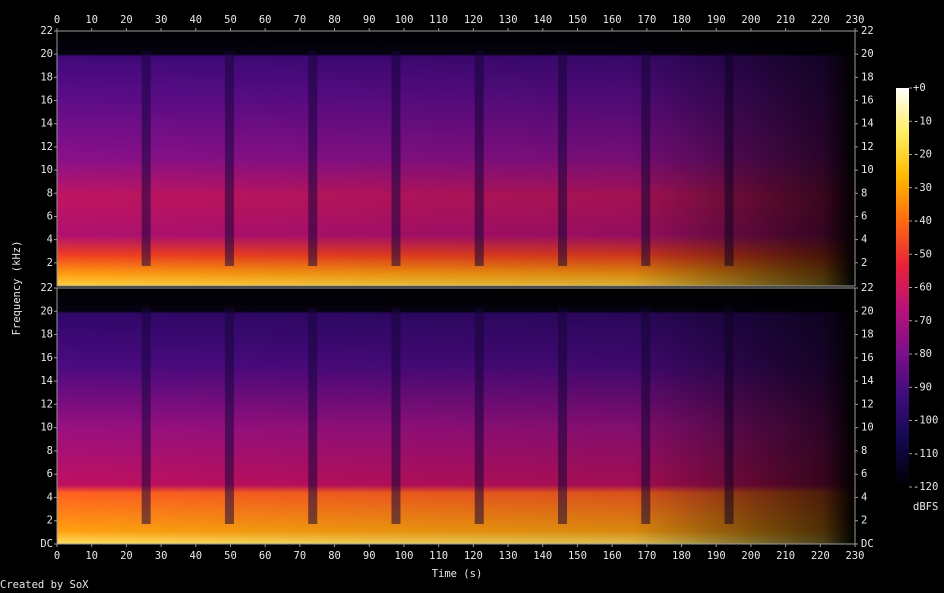 This screenshot has height=593, width=944. What do you see at coordinates (864, 497) in the screenshot?
I see `y-tick-label-right: 4` at bounding box center [864, 497].